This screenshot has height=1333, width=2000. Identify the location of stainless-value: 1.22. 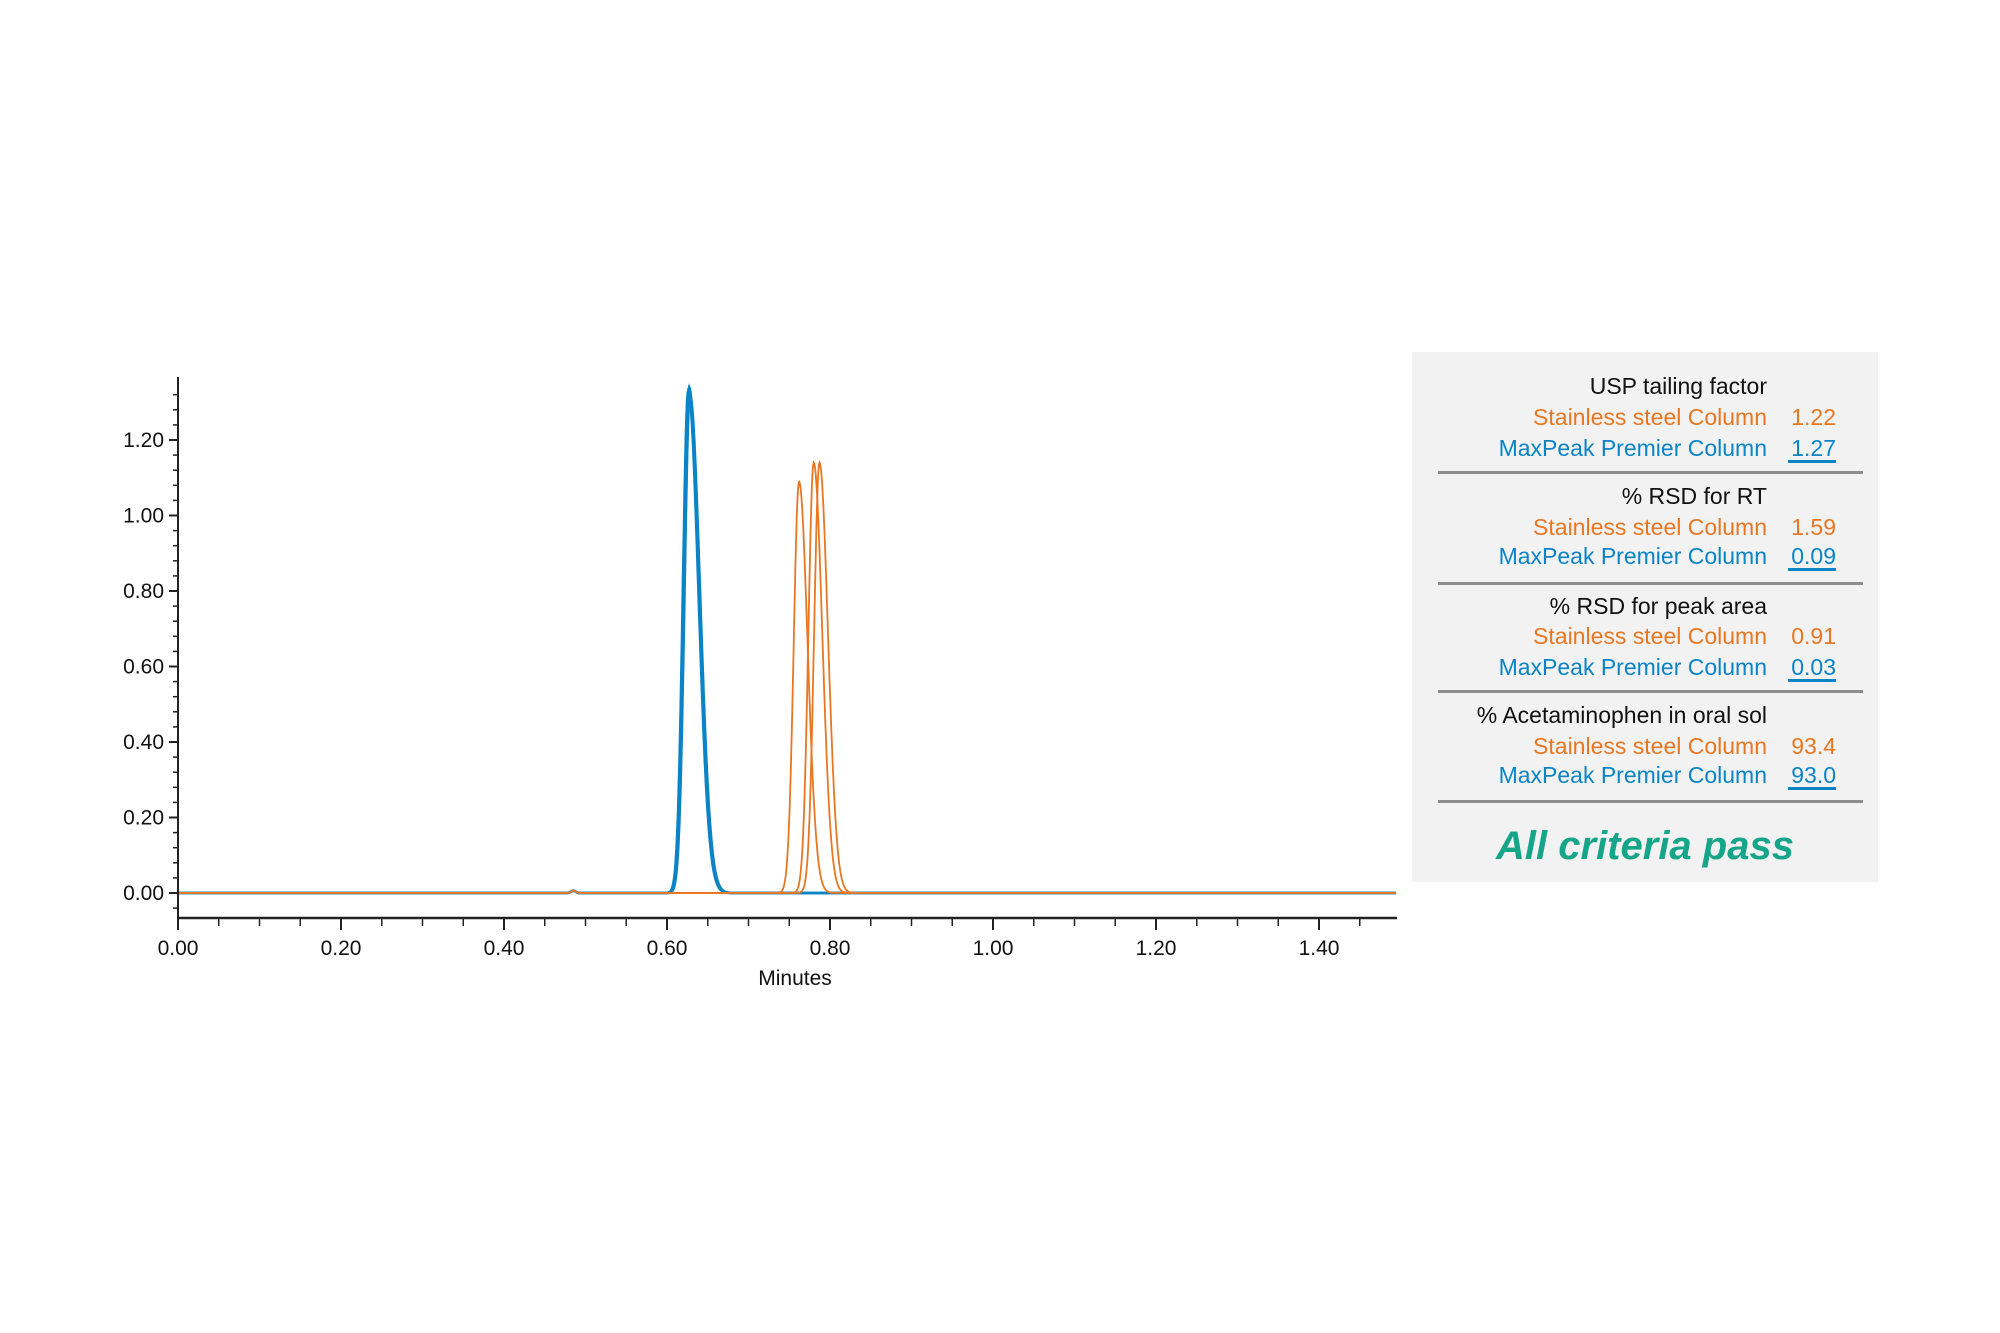
(1813, 417).